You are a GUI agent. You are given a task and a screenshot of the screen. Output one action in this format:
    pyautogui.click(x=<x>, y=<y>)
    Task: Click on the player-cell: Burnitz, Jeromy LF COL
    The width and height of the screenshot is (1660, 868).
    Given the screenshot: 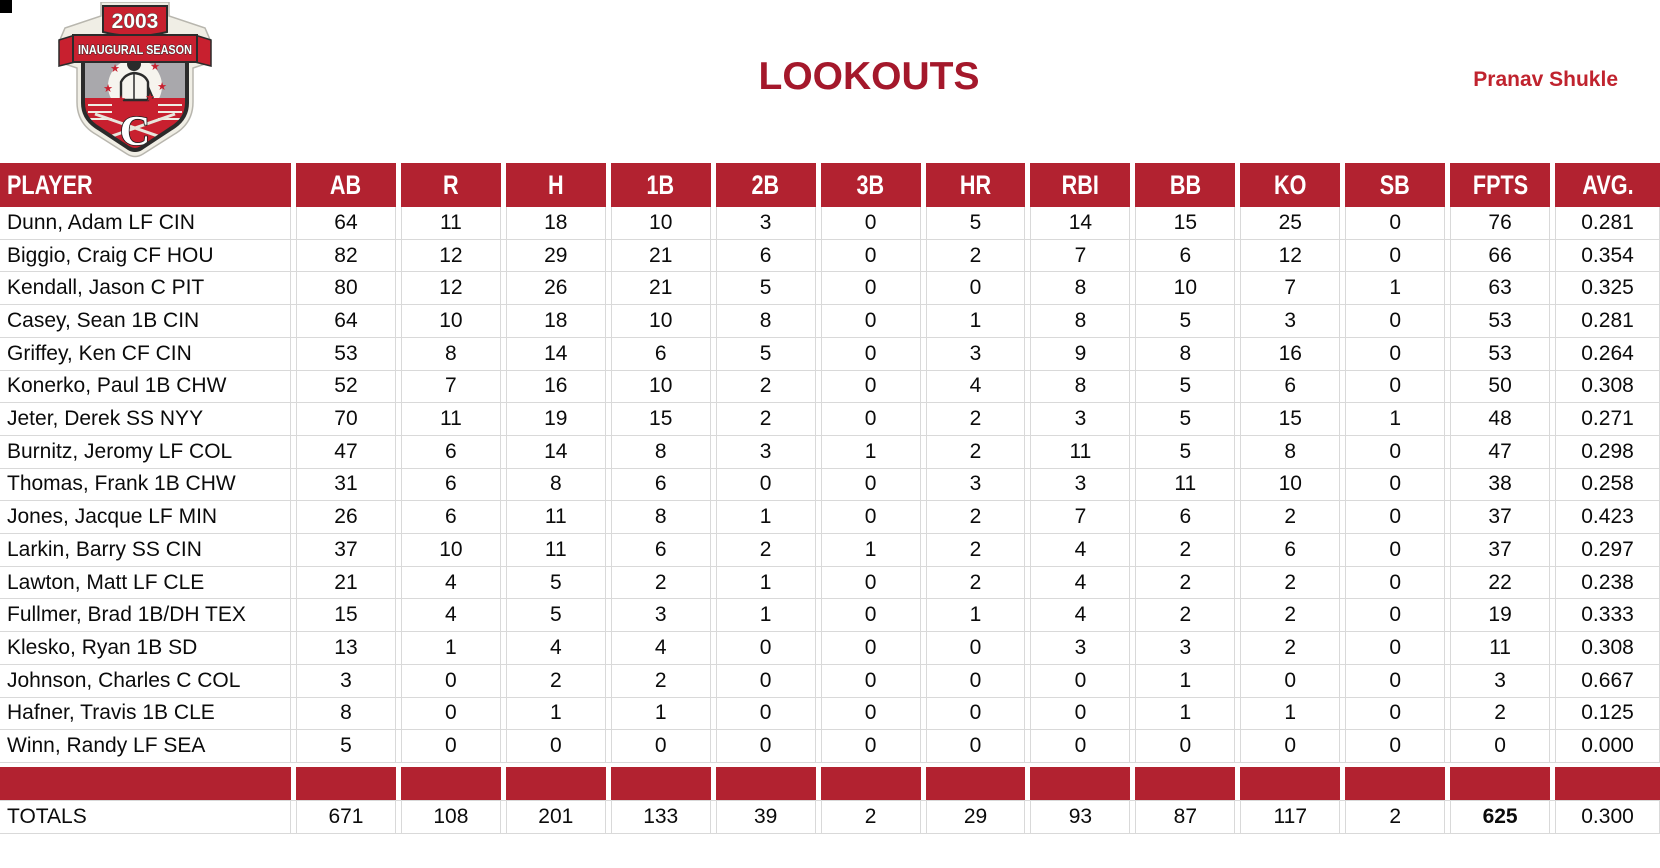 What is the action you would take?
    pyautogui.click(x=148, y=452)
    